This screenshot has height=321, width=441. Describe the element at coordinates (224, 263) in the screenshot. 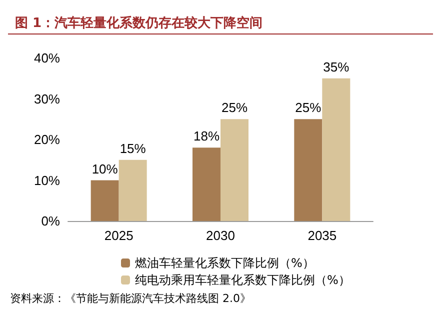

I see `legend-label: 燃油车轻量化系数下降比例（%）` at that location.